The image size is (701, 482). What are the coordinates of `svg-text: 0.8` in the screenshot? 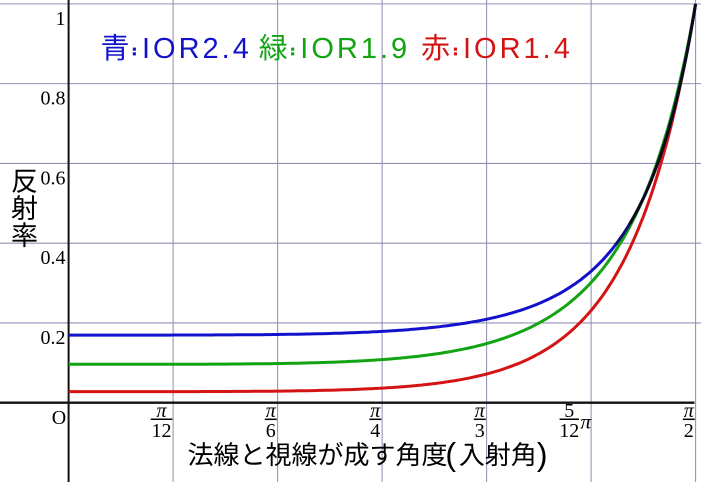 It's located at (53, 99).